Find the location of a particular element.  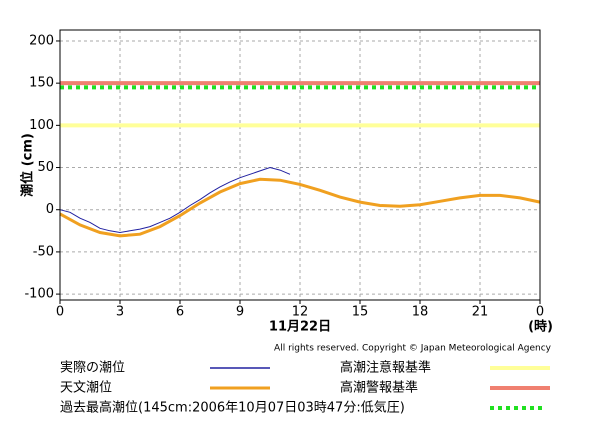

y-tick-label: -100 is located at coordinates (39, 294).